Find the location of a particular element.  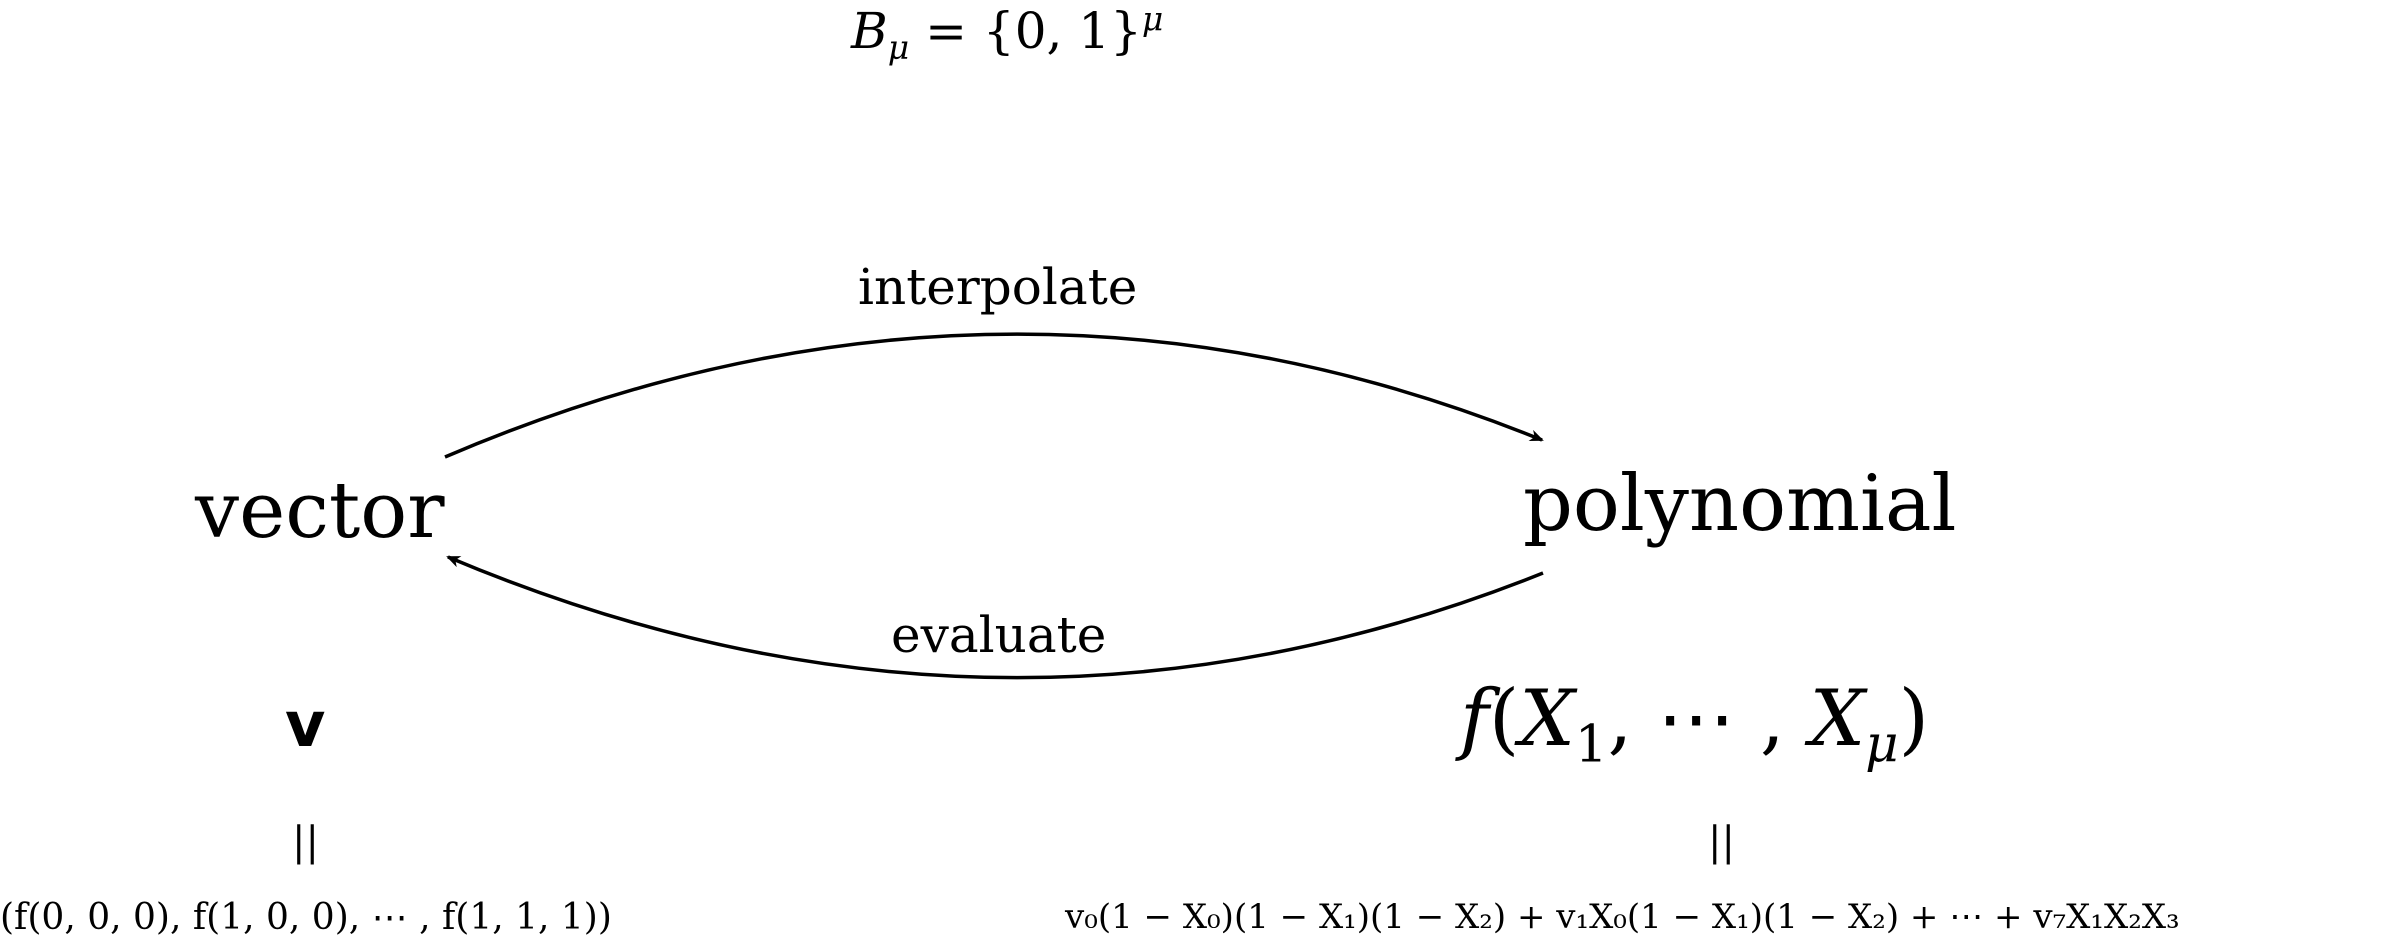

poly-xmu: X is located at coordinates (1837, 719).